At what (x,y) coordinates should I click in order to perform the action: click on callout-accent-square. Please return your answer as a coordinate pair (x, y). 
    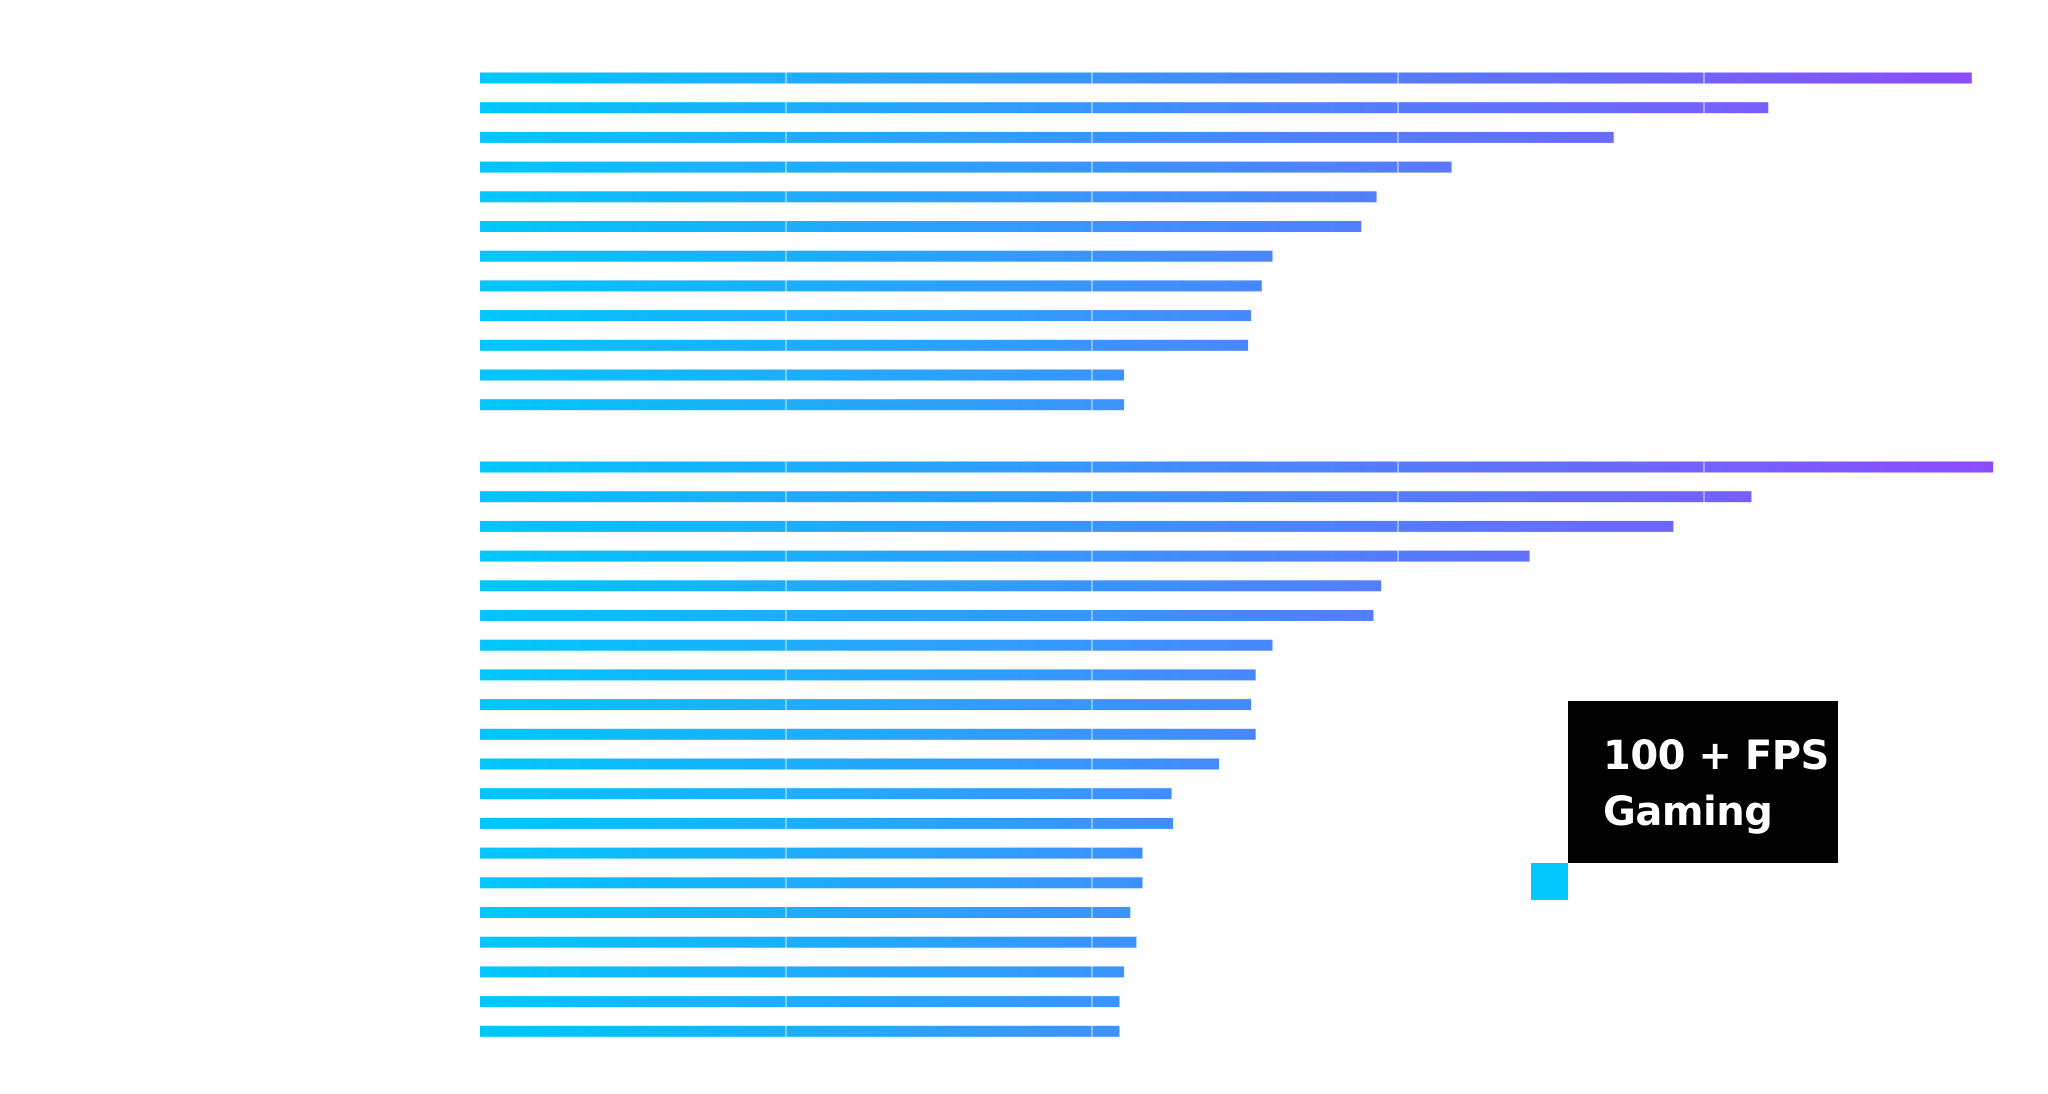
    Looking at the image, I should click on (1549, 881).